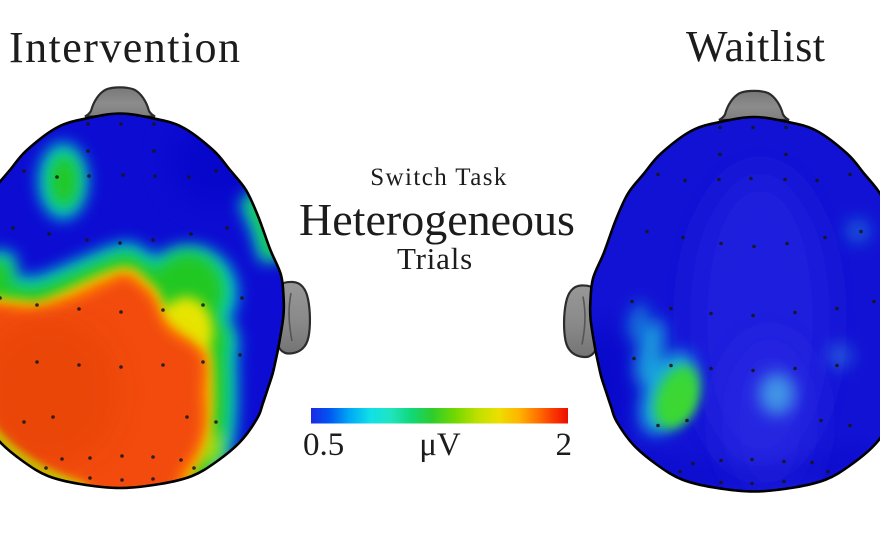 This screenshot has width=880, height=542. What do you see at coordinates (437, 219) in the screenshot?
I see `svg-text: Heterogeneous` at bounding box center [437, 219].